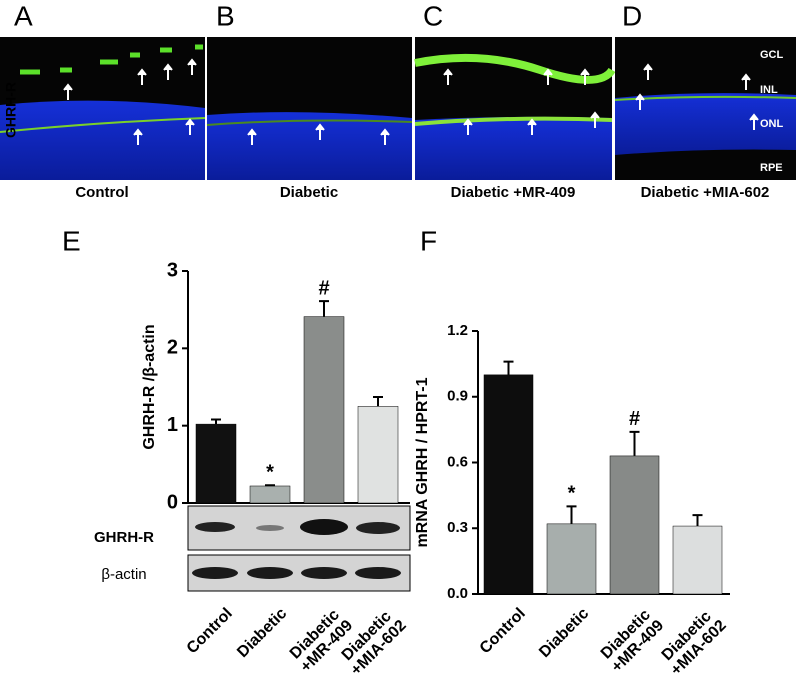 This screenshot has height=676, width=796. What do you see at coordinates (457, 527) in the screenshot?
I see `y-tick-label: 0.3` at bounding box center [457, 527].